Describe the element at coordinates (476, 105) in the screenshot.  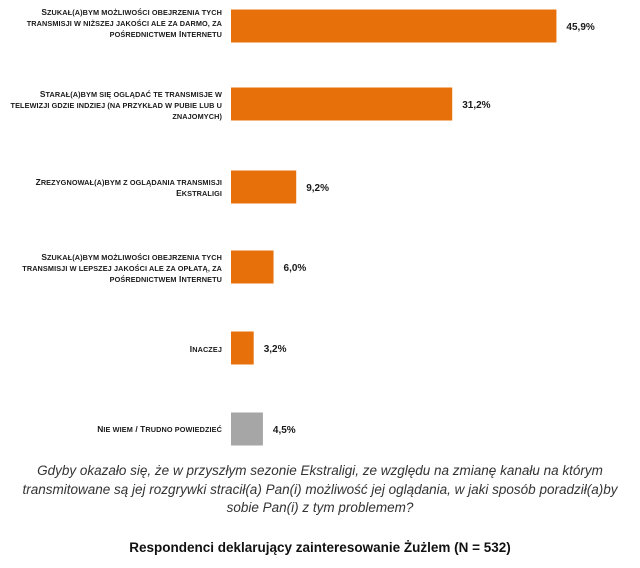
I see `value-label: 31,2%` at that location.